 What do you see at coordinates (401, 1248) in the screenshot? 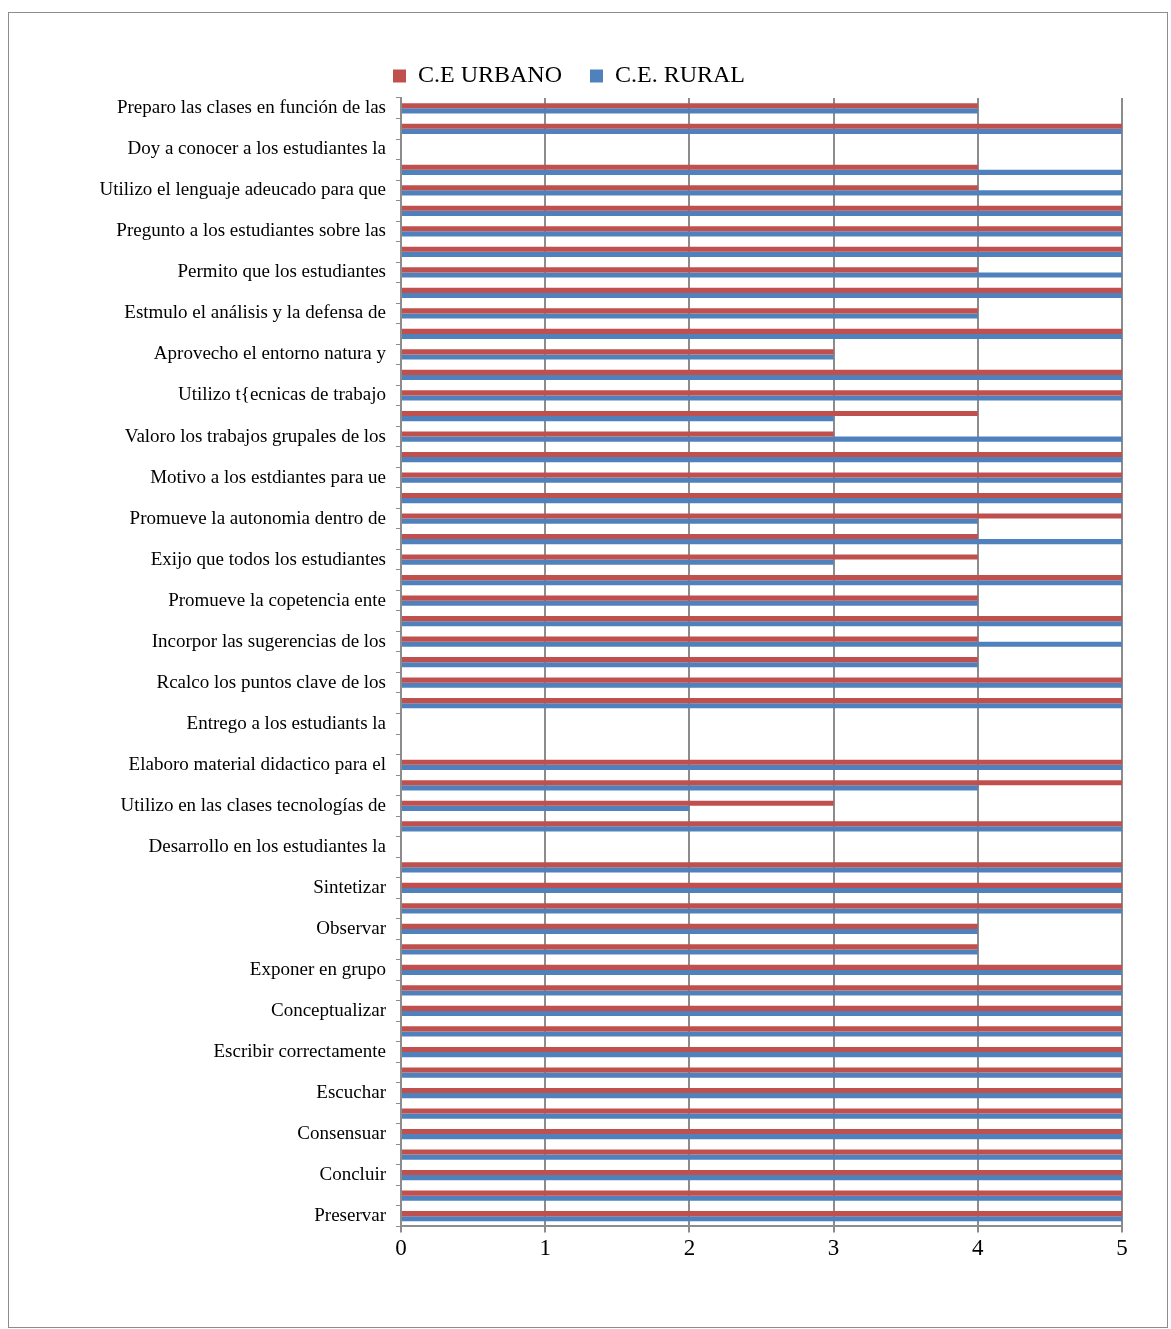
I see `x-tick-label: 0` at bounding box center [401, 1248].